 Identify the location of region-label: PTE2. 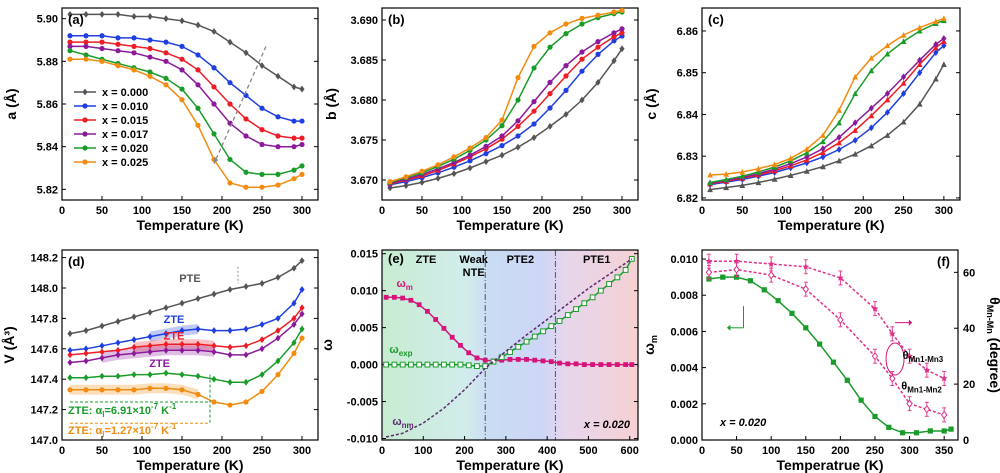
(521, 260).